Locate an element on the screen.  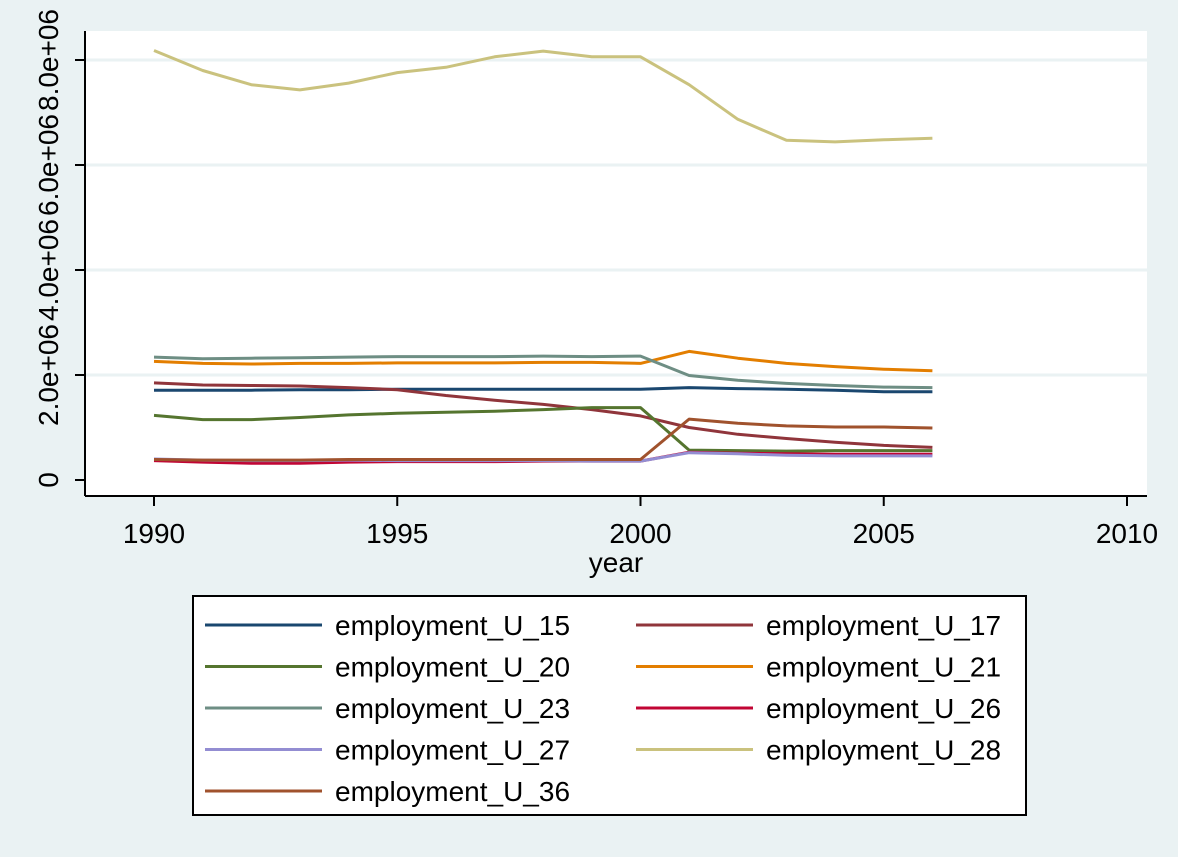
x-axis-ticks: 1990 1995 2000 2005 2010 is located at coordinates (640, 522).